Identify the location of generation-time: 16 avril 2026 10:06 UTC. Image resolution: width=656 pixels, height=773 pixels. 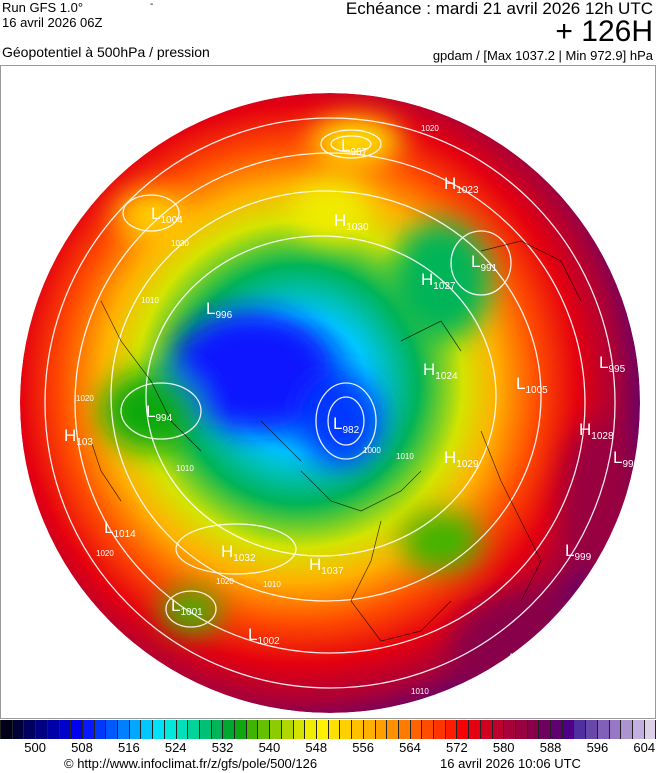
(510, 763).